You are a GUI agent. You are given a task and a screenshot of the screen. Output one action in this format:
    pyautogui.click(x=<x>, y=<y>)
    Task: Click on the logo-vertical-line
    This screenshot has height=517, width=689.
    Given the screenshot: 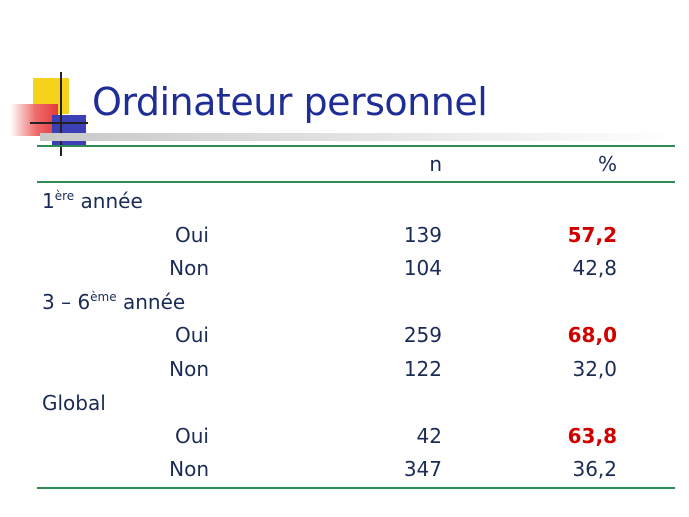 What is the action you would take?
    pyautogui.click(x=61, y=114)
    